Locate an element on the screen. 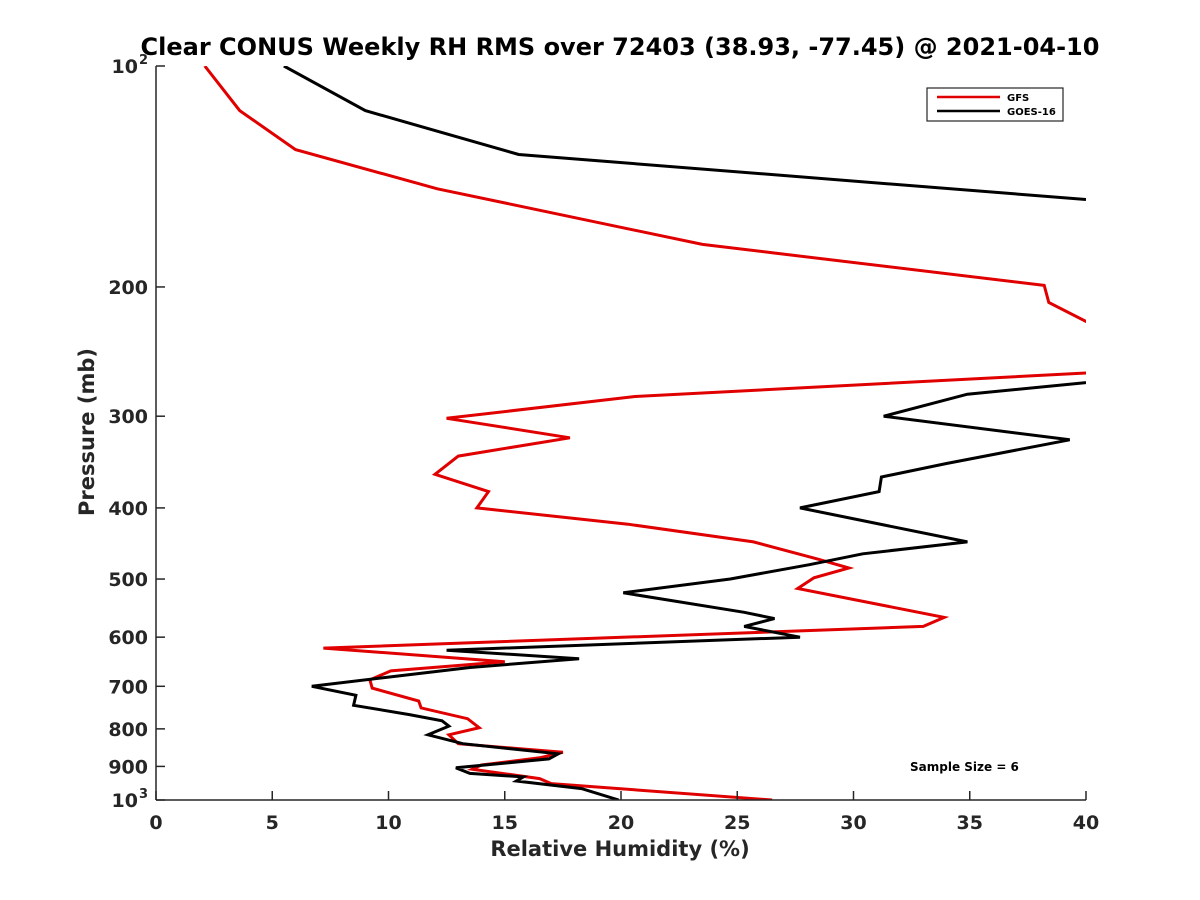 The width and height of the screenshot is (1200, 900). y-tick-label: 500 is located at coordinates (128, 580).